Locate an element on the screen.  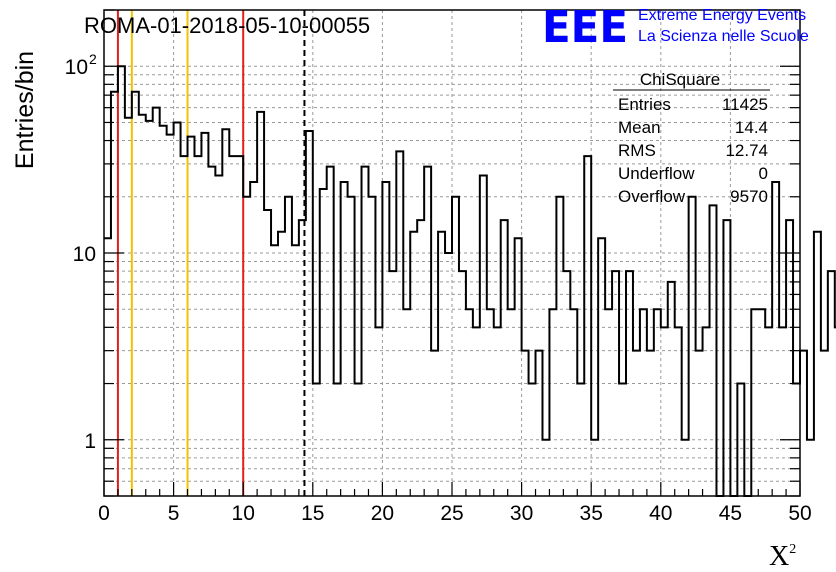
x-axis-label-superscript: 2 is located at coordinates (792, 549).